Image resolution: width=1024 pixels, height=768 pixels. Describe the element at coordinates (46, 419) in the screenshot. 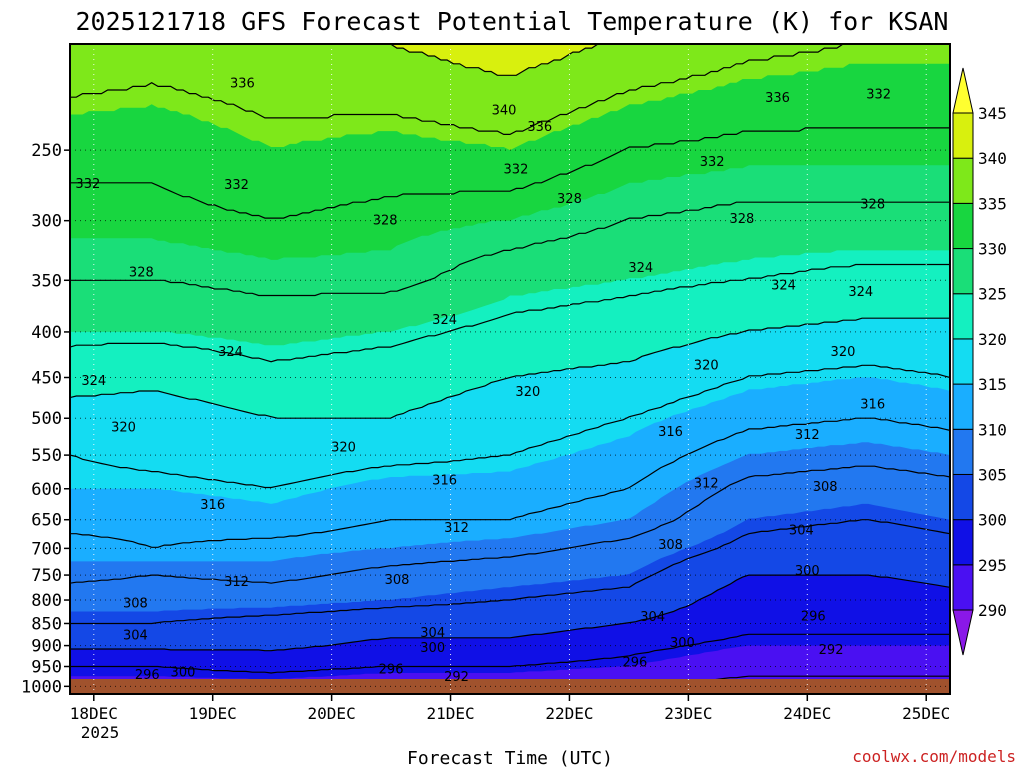

I see `y-tick-label: 500` at that location.